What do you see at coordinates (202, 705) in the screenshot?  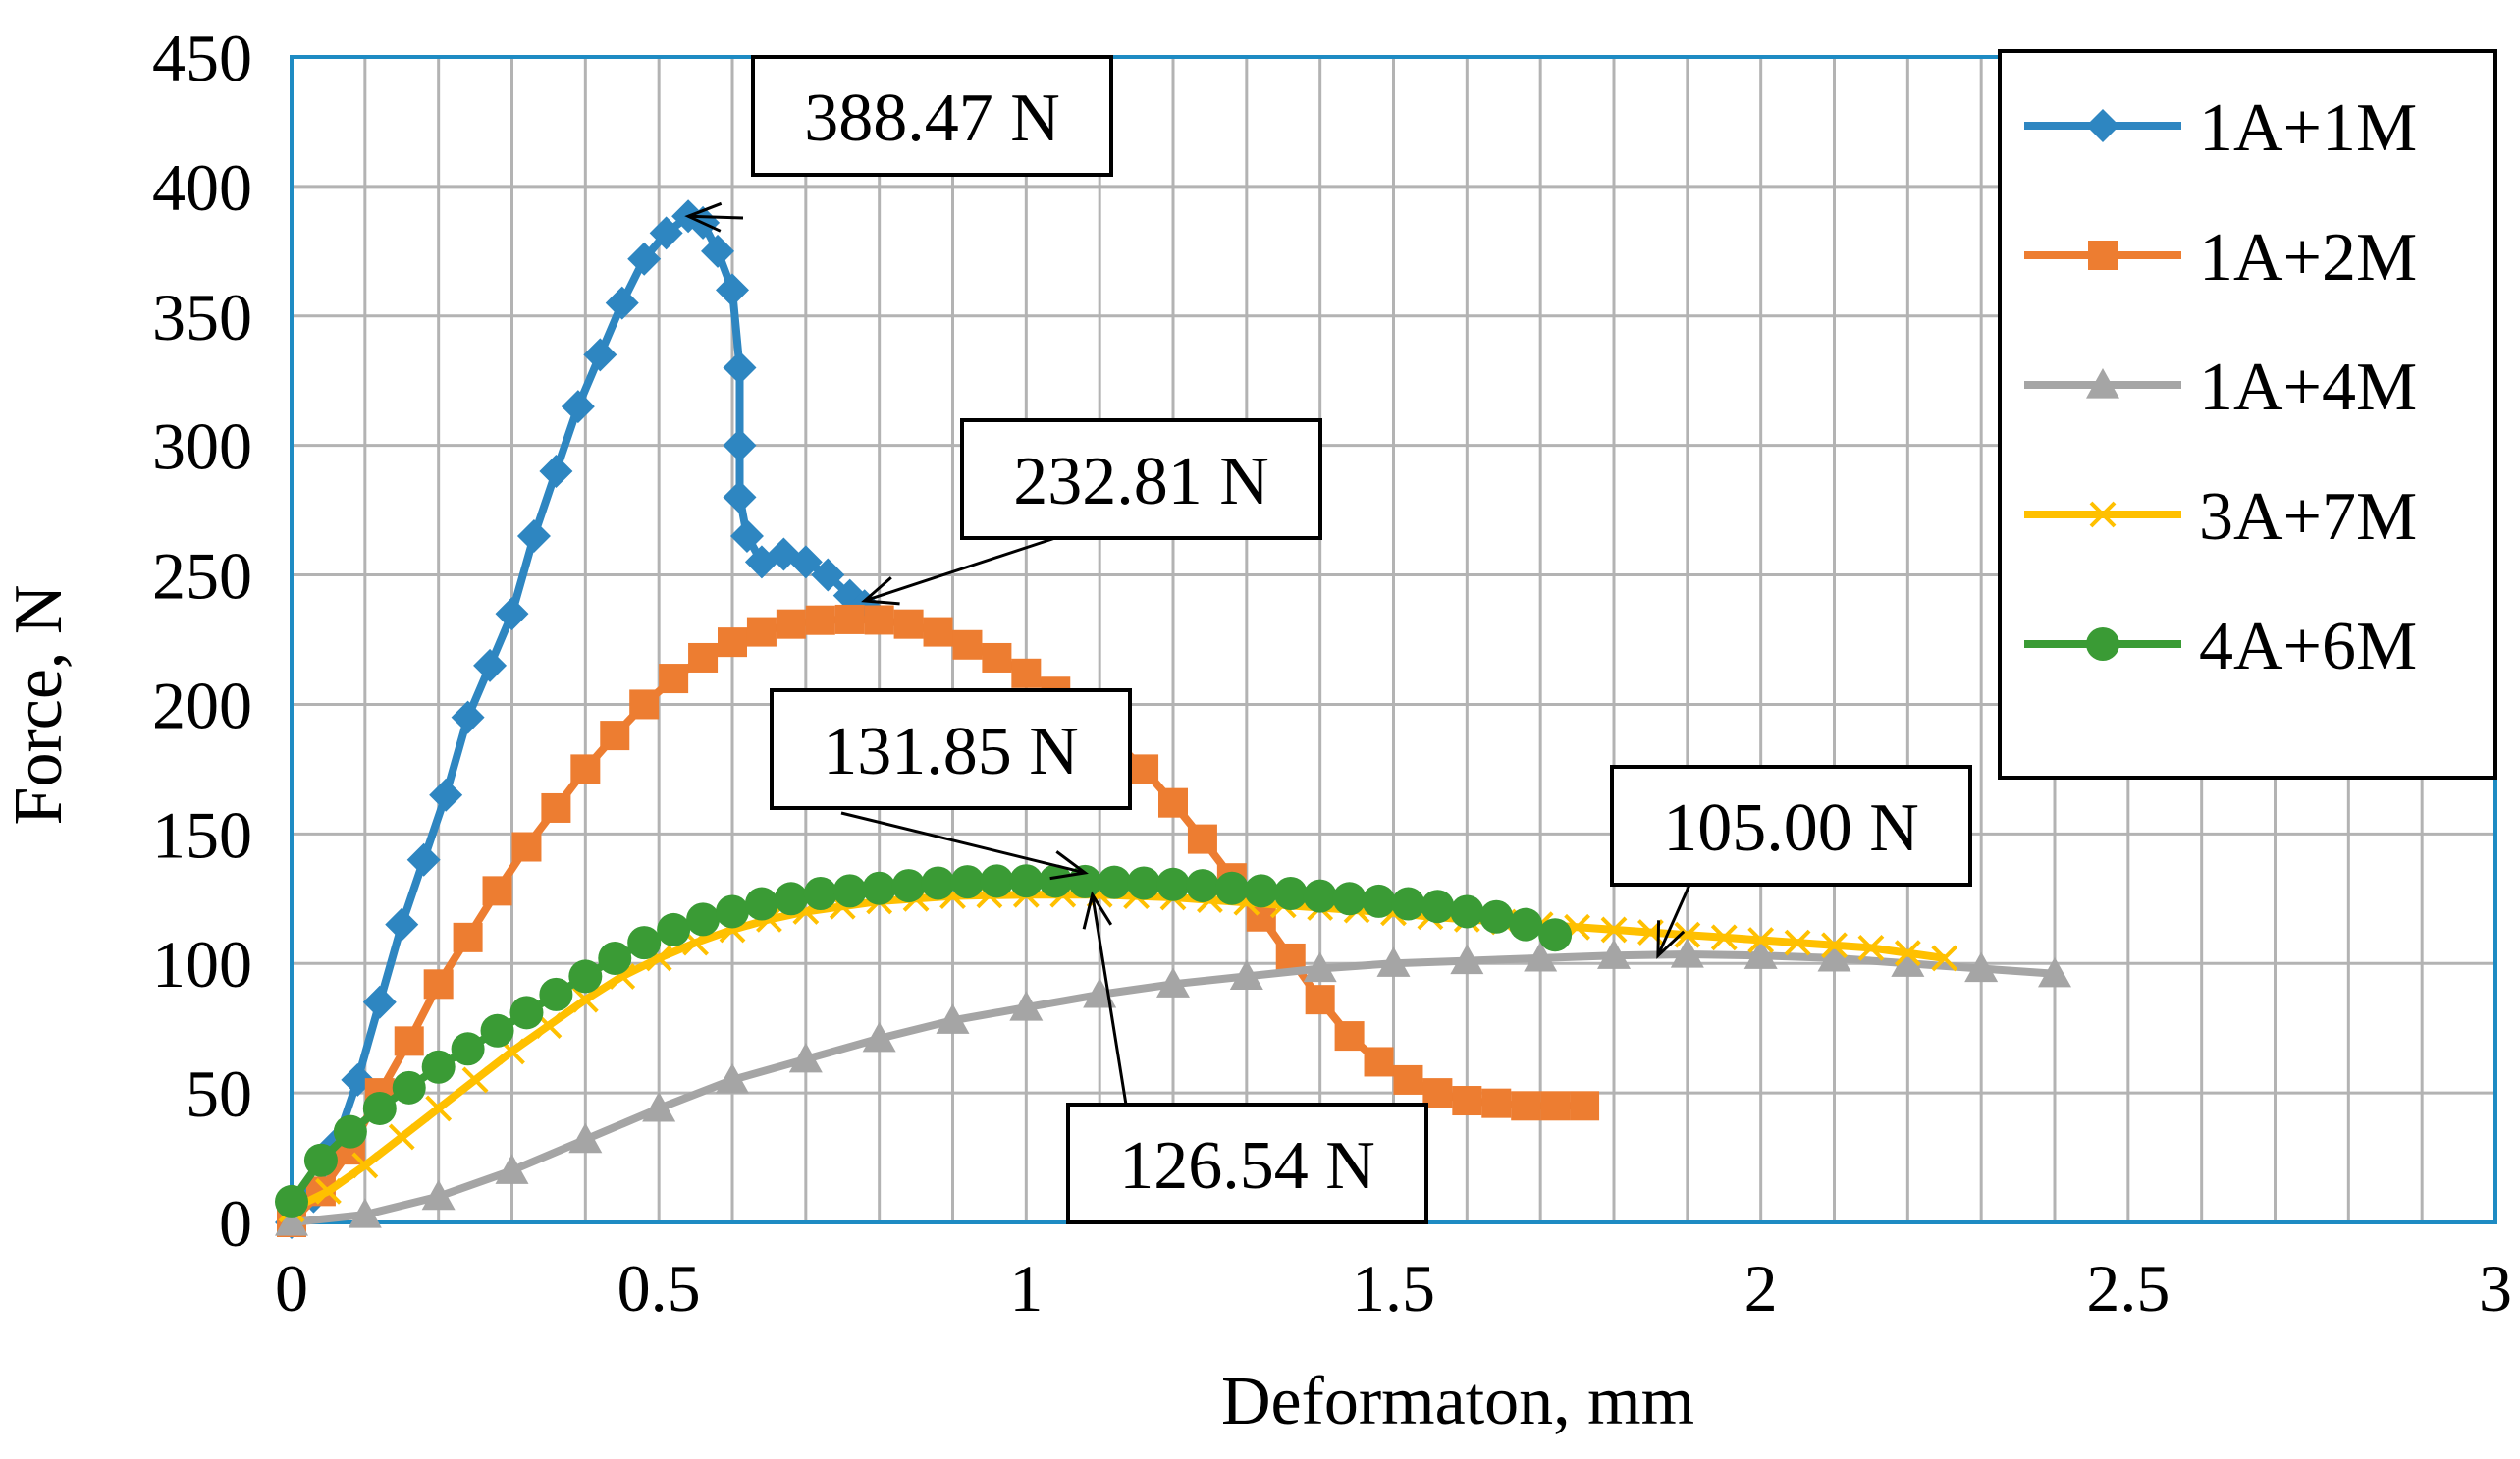 I see `y-tick-label: 200` at bounding box center [202, 705].